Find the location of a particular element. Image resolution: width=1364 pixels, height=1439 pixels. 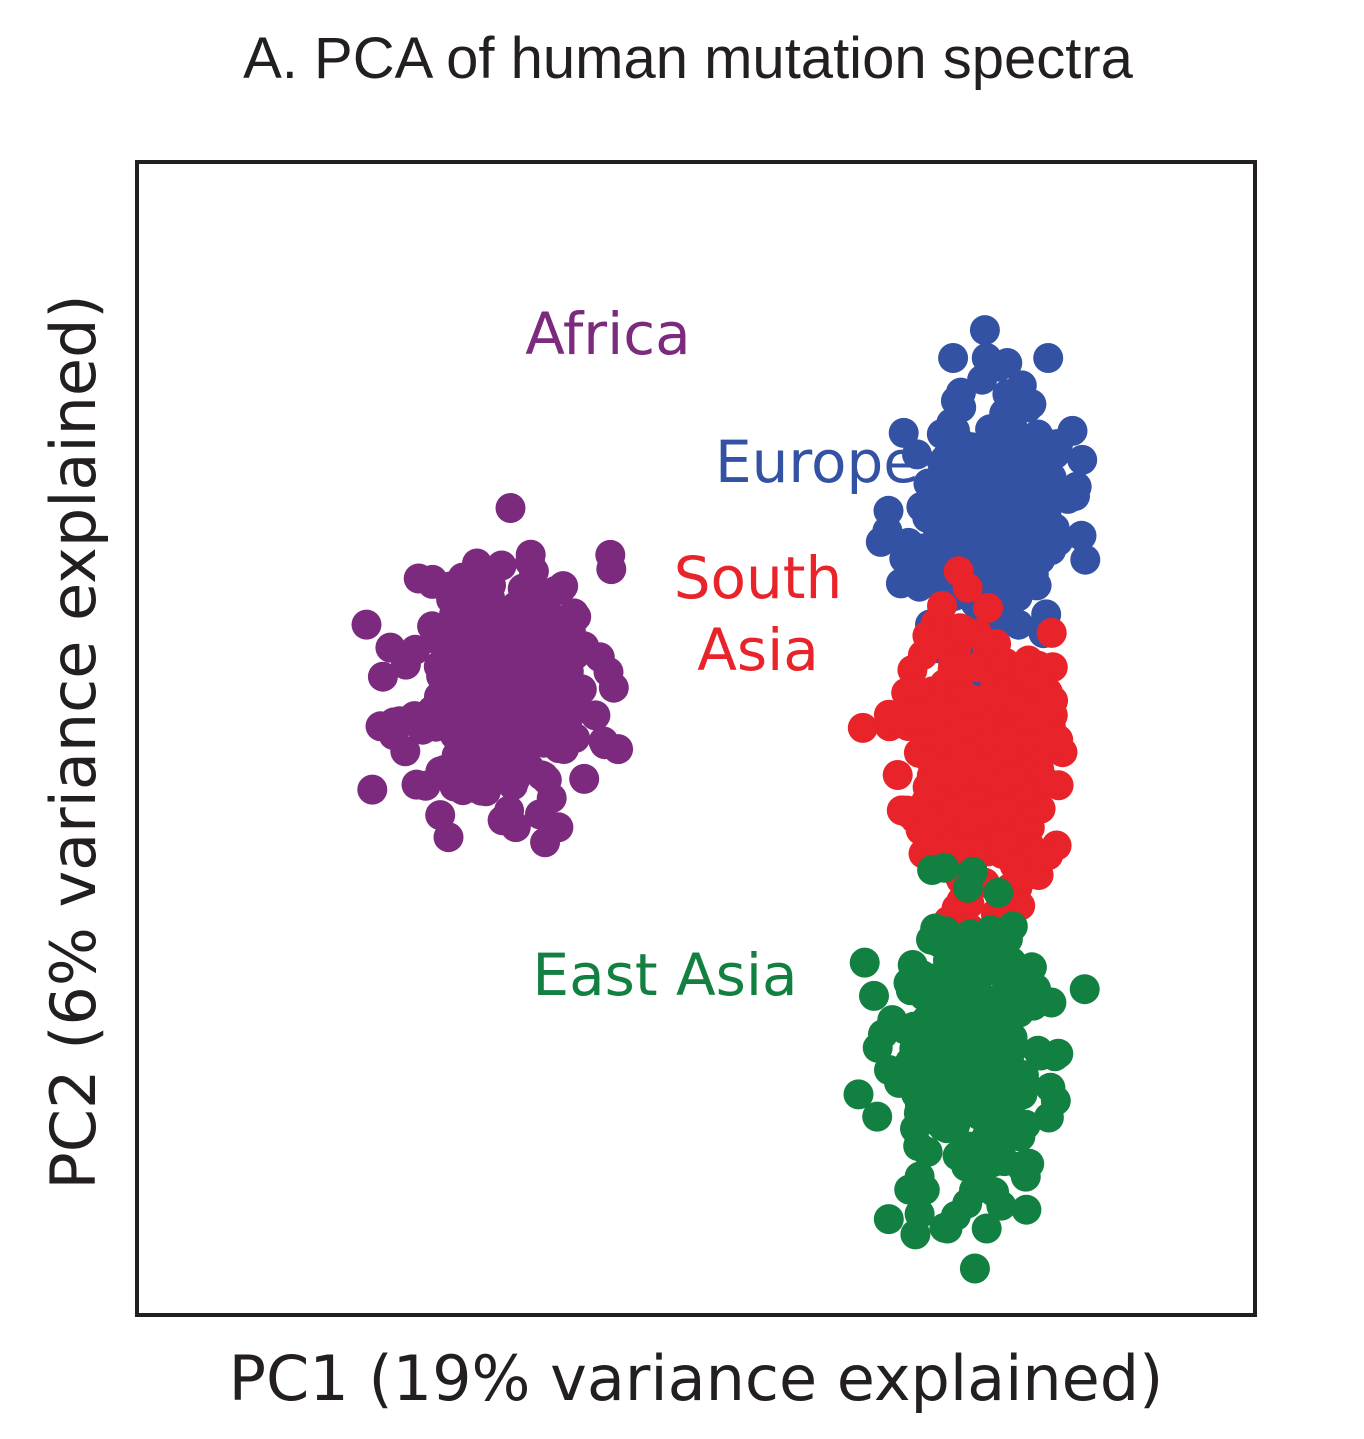

series-label-east-asia: East Asia is located at coordinates (664, 975).